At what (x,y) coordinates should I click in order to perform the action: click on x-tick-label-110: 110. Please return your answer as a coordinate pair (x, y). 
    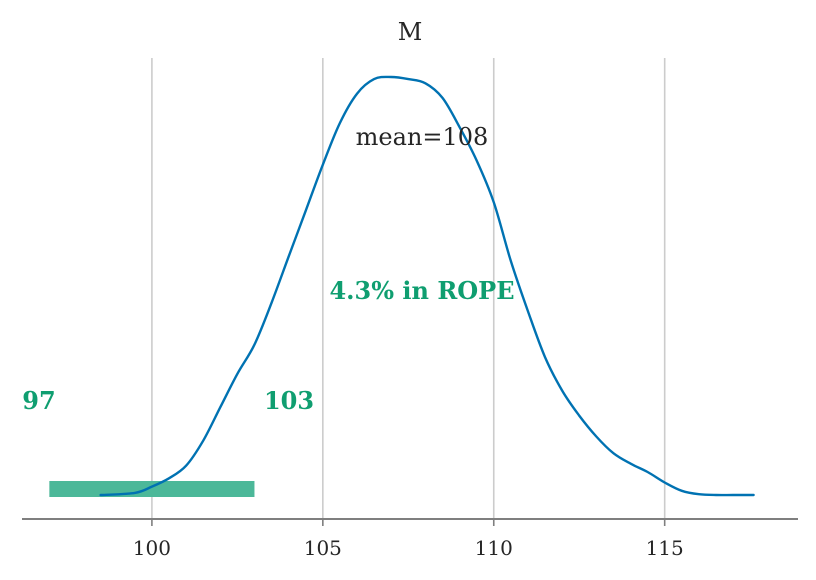
    Looking at the image, I should click on (494, 548).